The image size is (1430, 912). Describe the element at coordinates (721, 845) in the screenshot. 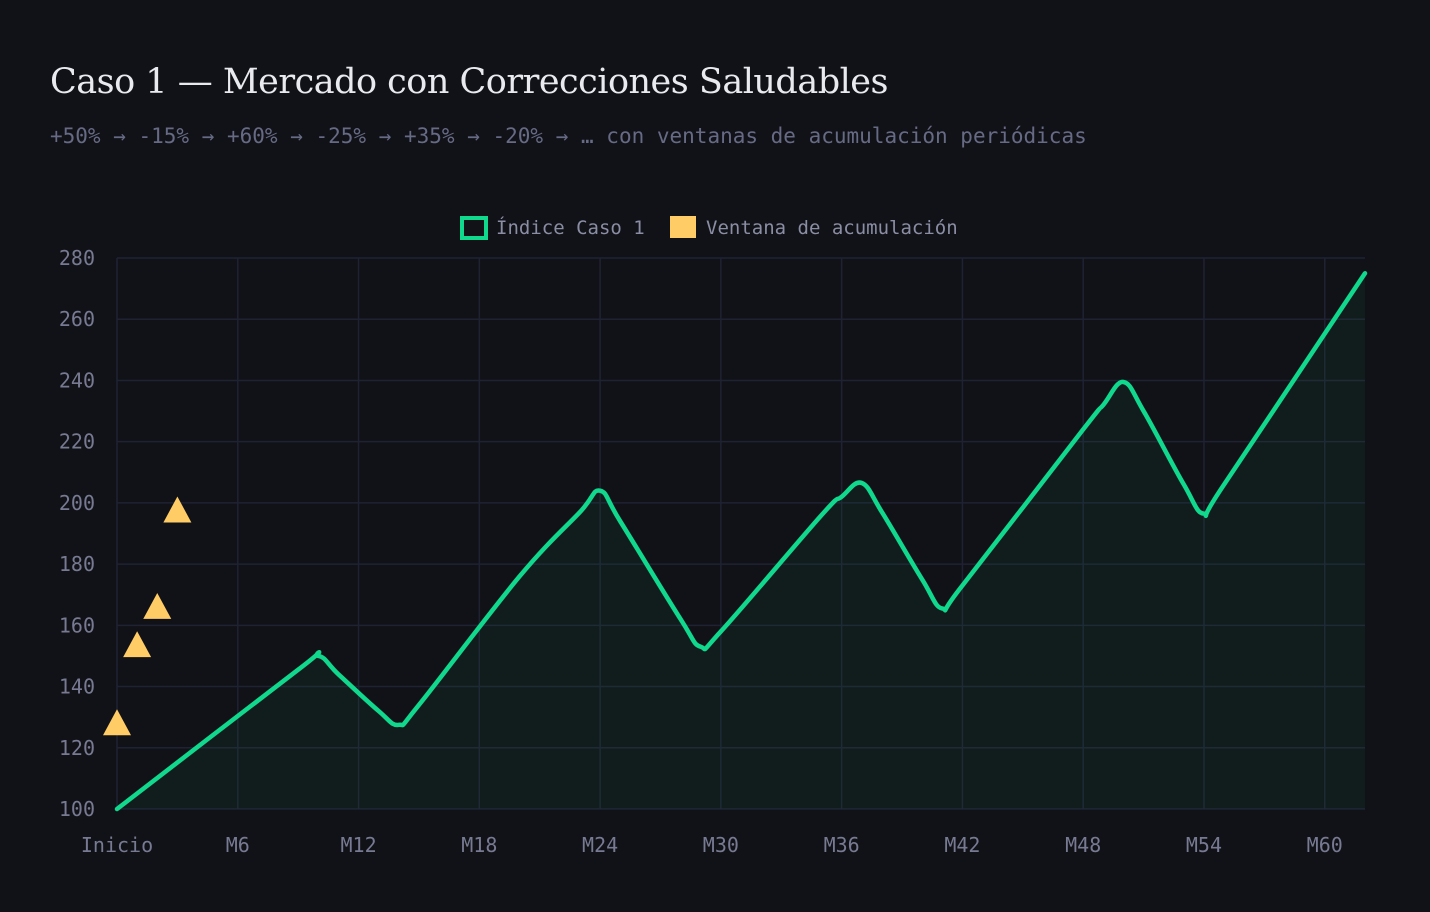

I see `x-tick-label: M30` at that location.